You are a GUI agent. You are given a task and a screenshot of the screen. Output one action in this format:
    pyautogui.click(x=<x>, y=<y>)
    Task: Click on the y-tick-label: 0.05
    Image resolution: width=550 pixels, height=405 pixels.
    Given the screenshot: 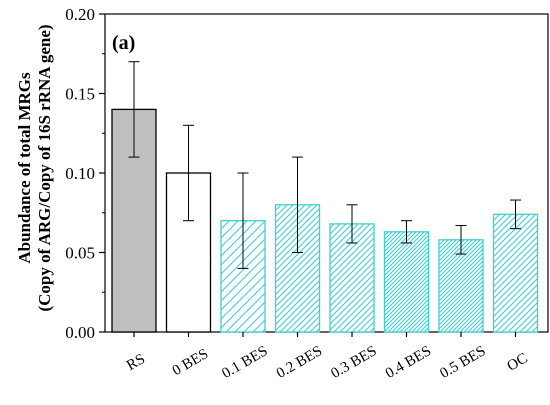 What is the action you would take?
    pyautogui.click(x=80, y=253)
    